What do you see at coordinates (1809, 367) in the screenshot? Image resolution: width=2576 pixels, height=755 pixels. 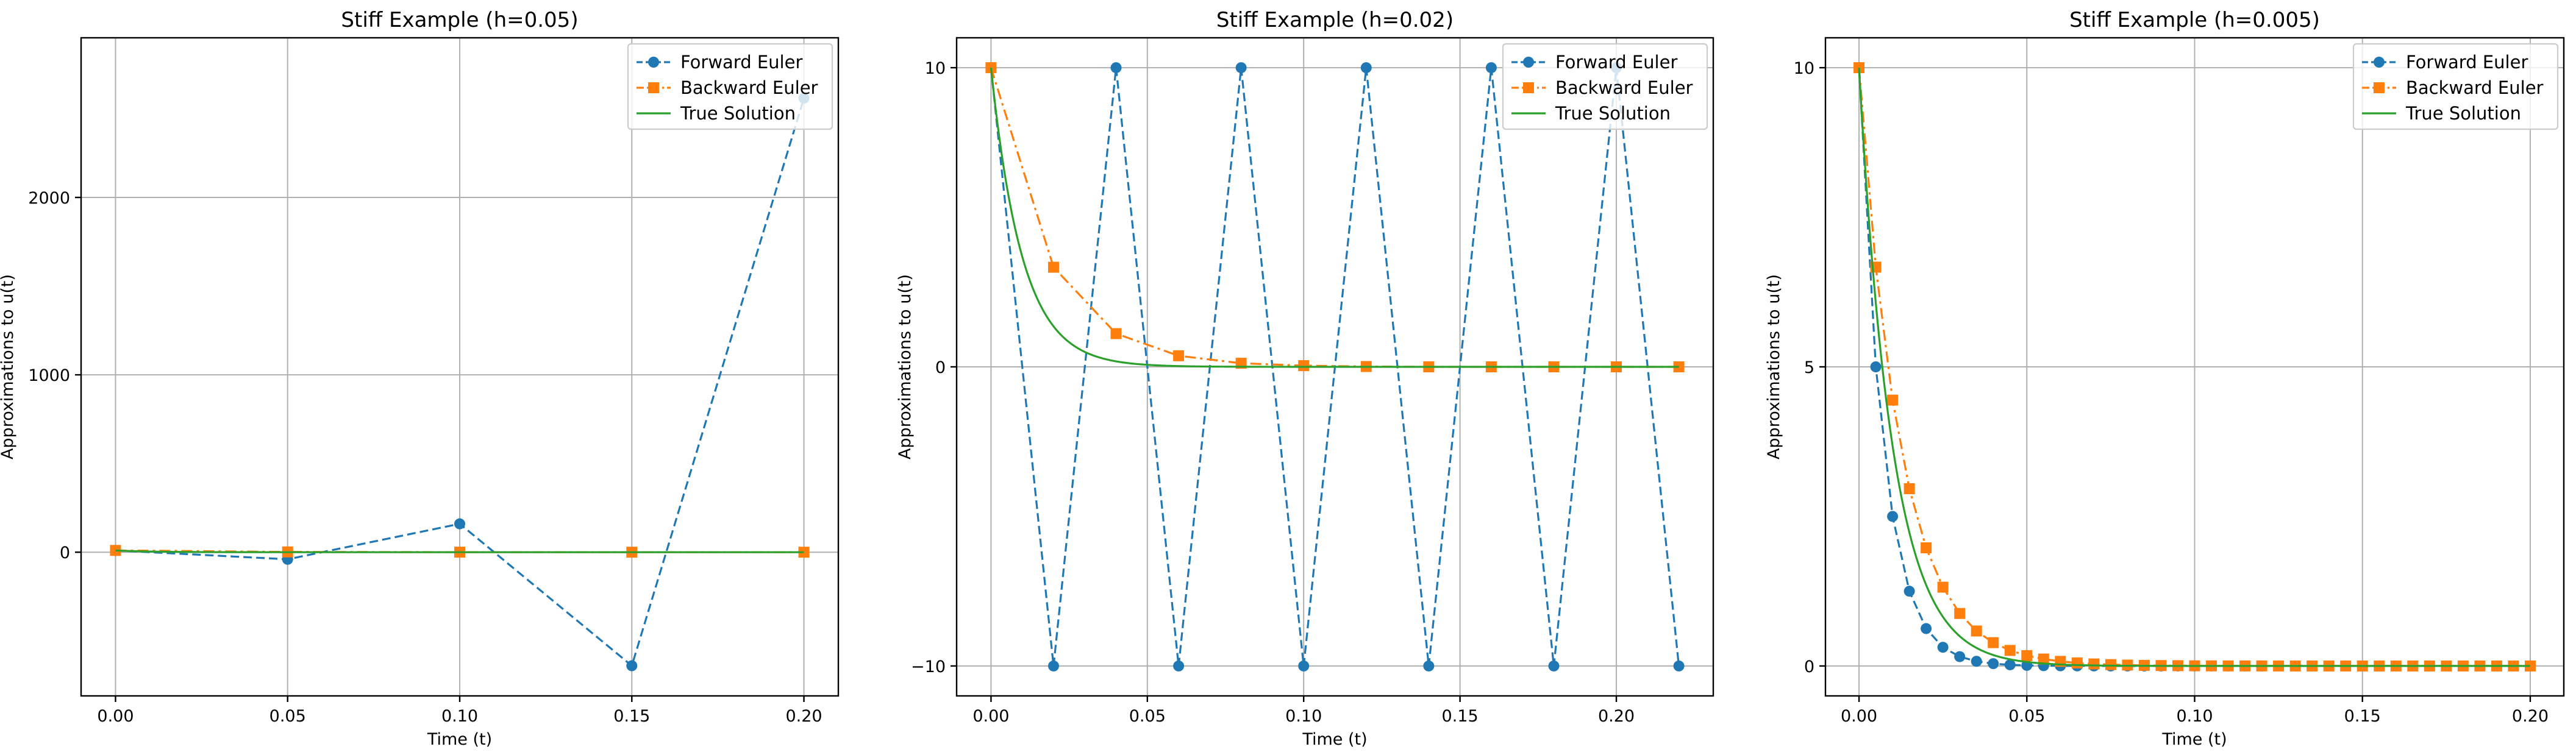 I see `y-tick-label: 5` at bounding box center [1809, 367].